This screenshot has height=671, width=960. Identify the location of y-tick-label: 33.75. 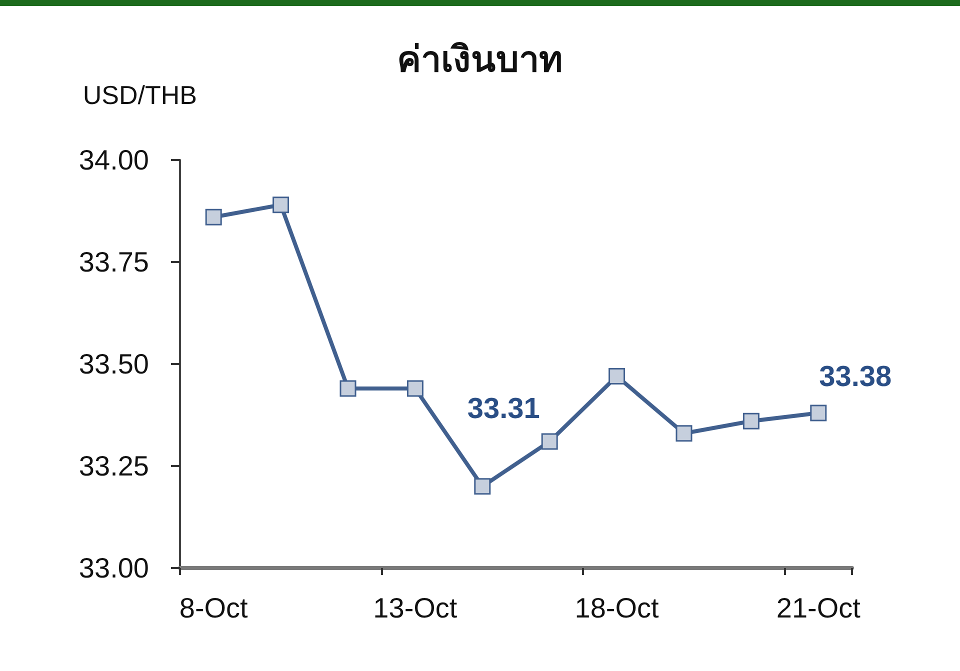
(113, 262).